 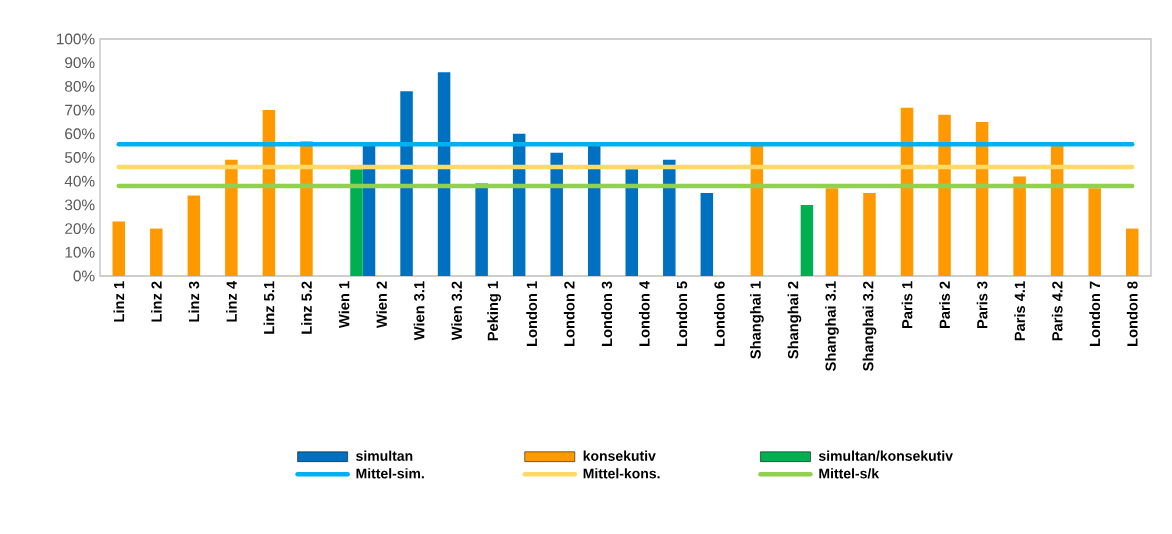 I want to click on x-tick-label: Linz 2, so click(x=156, y=301).